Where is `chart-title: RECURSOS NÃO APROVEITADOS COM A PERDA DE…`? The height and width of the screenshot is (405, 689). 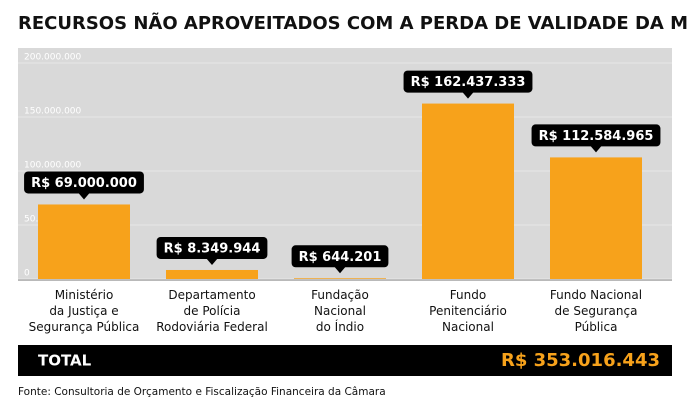 chart-title: RECURSOS NÃO APROVEITADOS COM A PERDA DE… is located at coordinates (353, 22).